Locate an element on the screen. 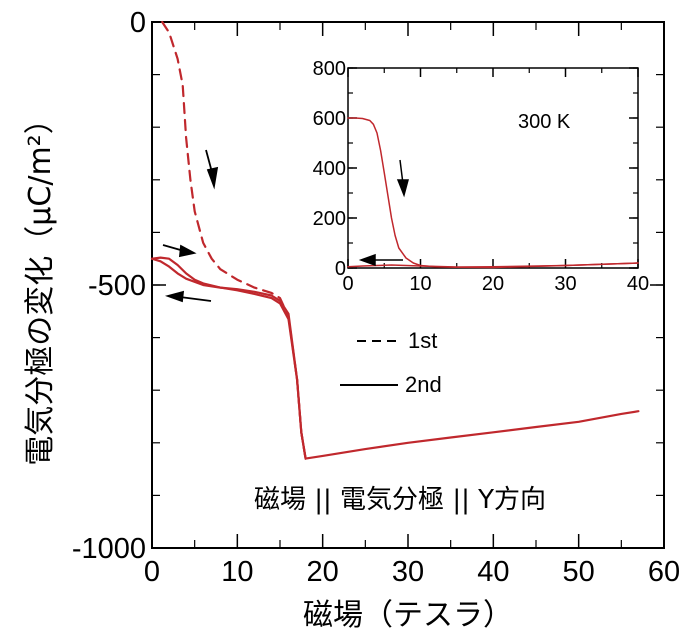  y-tick-label: -500 is located at coordinates (117, 286).